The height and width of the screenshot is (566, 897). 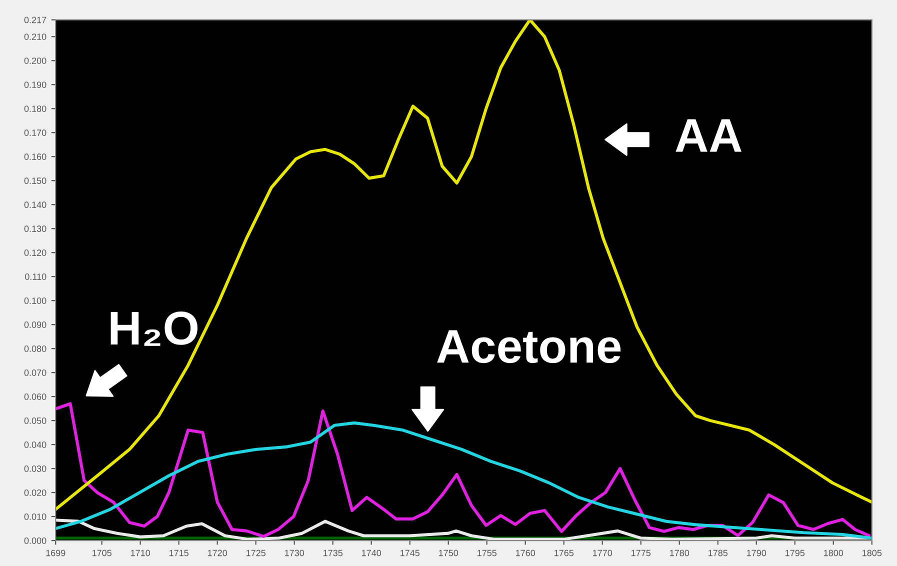 I want to click on x-tick-label: 1750, so click(x=448, y=553).